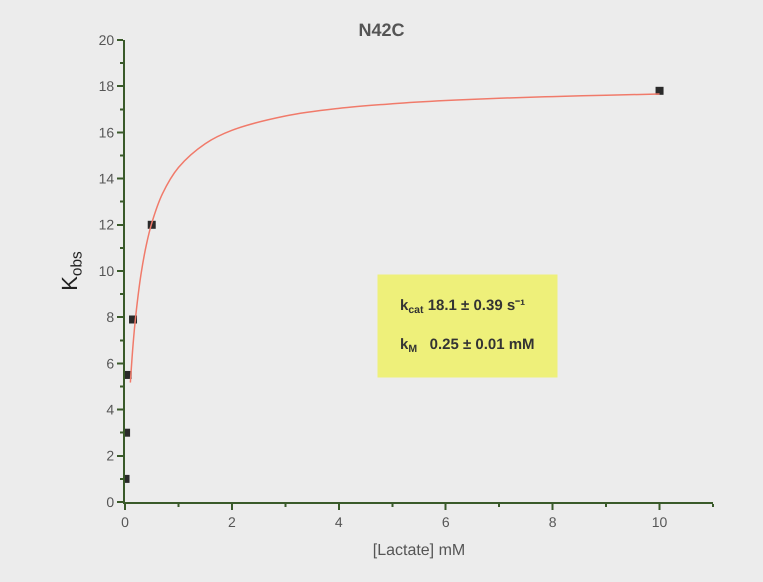 This screenshot has height=582, width=763. Describe the element at coordinates (106, 224) in the screenshot. I see `y-tick-label: 12` at that location.